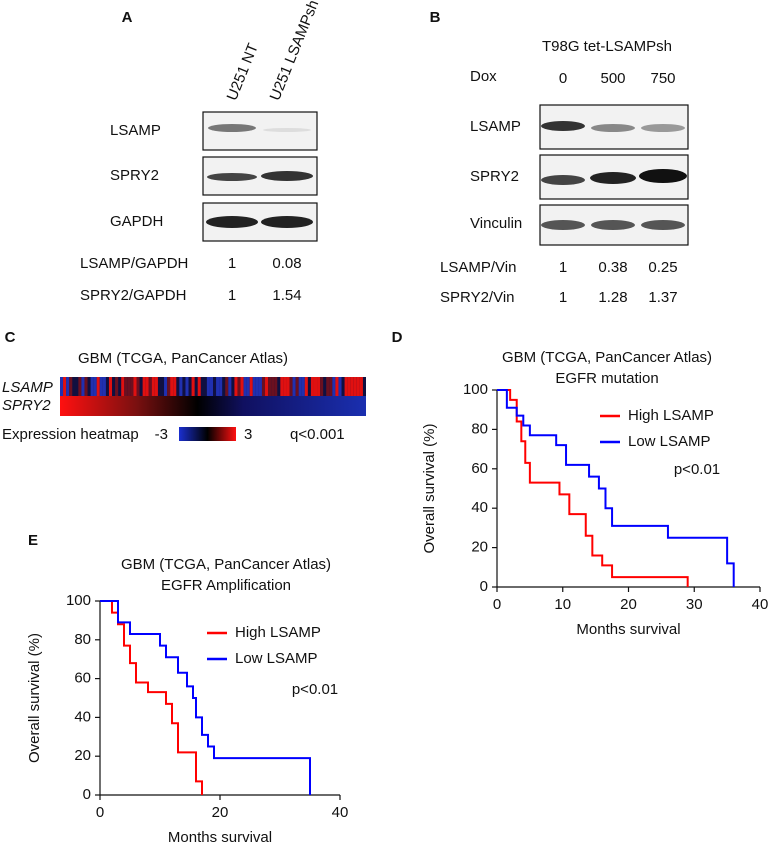 This screenshot has width=769, height=859. What do you see at coordinates (435, 17) in the screenshot?
I see `panel-label: B` at bounding box center [435, 17].